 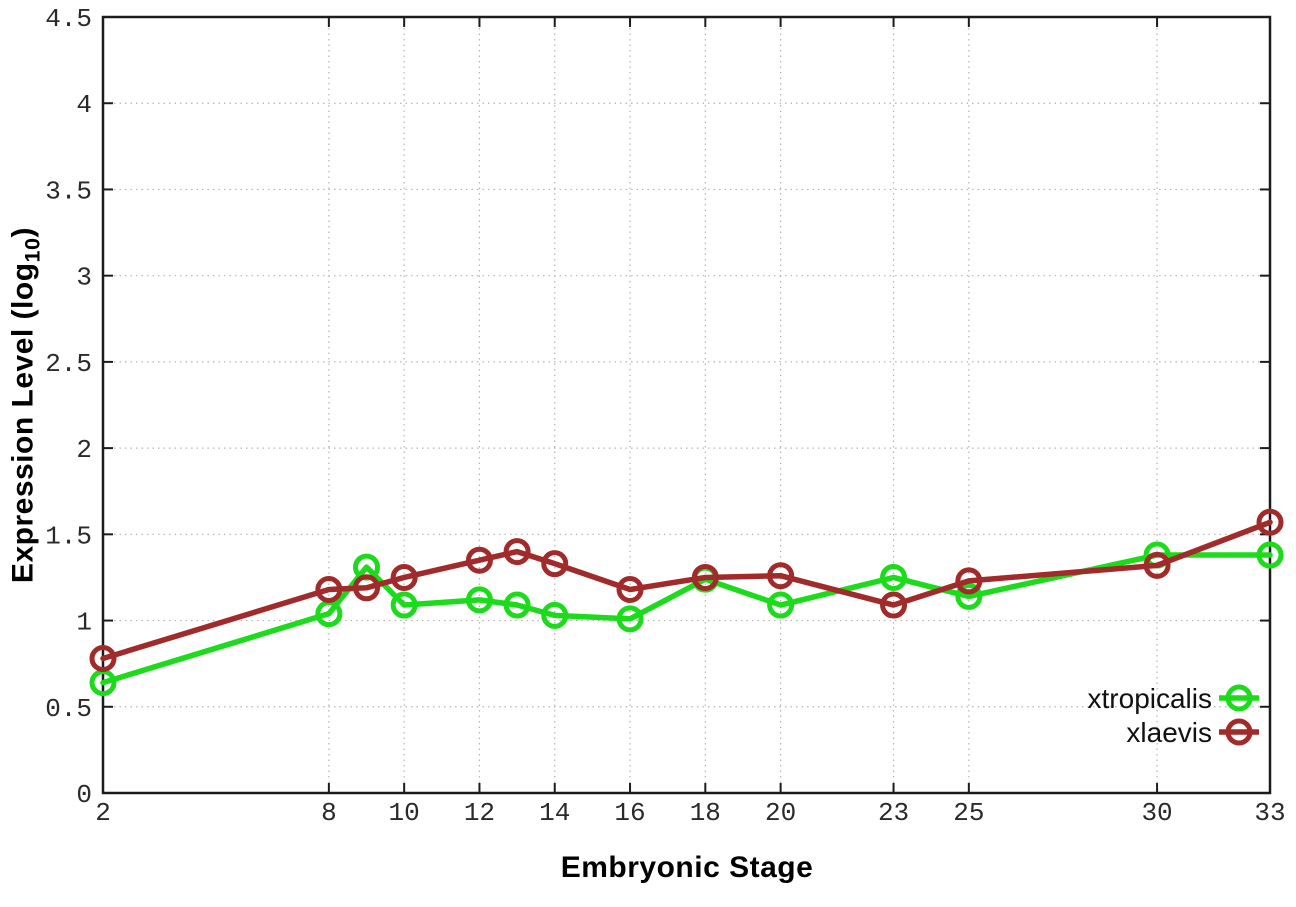 I want to click on y-axis-title-text: Expression Level (log10), so click(x=26, y=405).